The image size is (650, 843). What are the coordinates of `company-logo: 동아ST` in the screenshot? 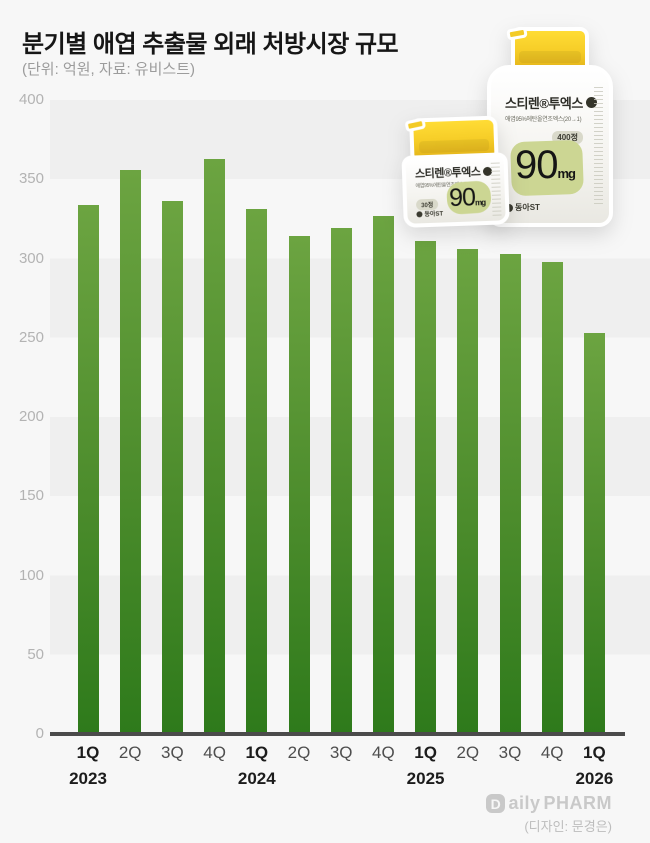 It's located at (429, 214).